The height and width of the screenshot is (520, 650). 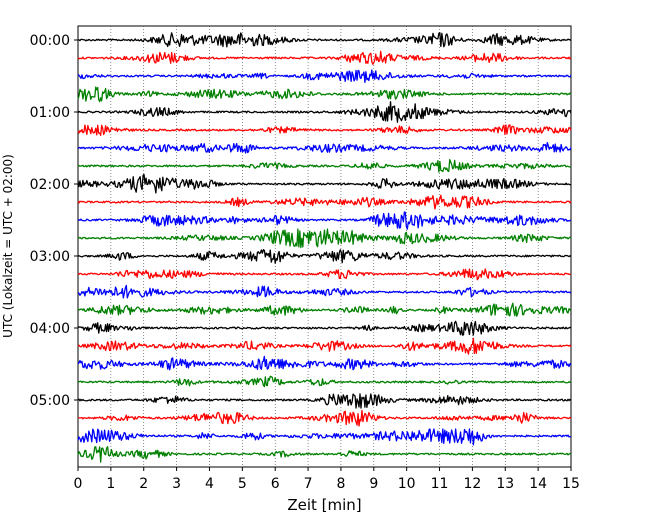 I want to click on x-tick-label: 12, so click(x=472, y=484).